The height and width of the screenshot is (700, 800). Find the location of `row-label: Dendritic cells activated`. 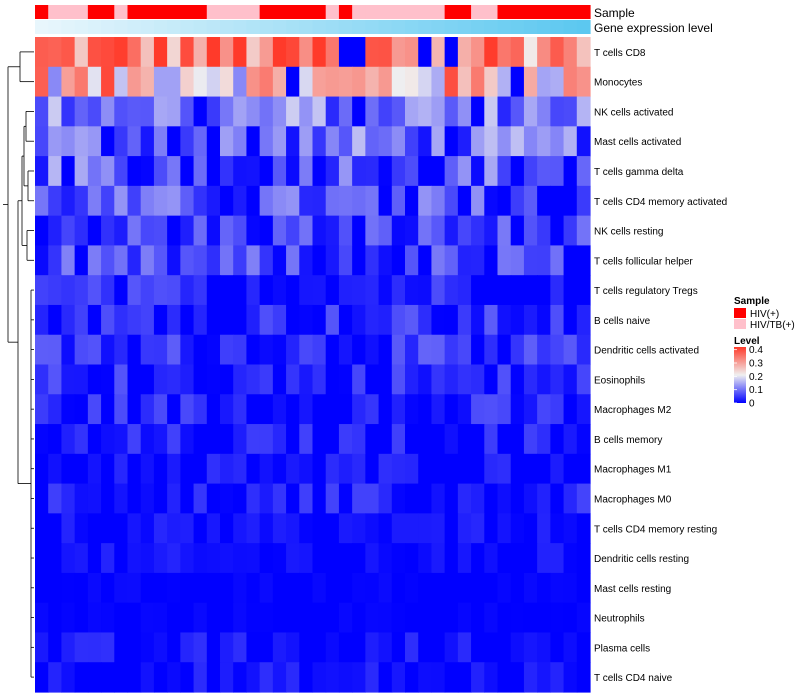

row-label: Dendritic cells activated is located at coordinates (646, 351).